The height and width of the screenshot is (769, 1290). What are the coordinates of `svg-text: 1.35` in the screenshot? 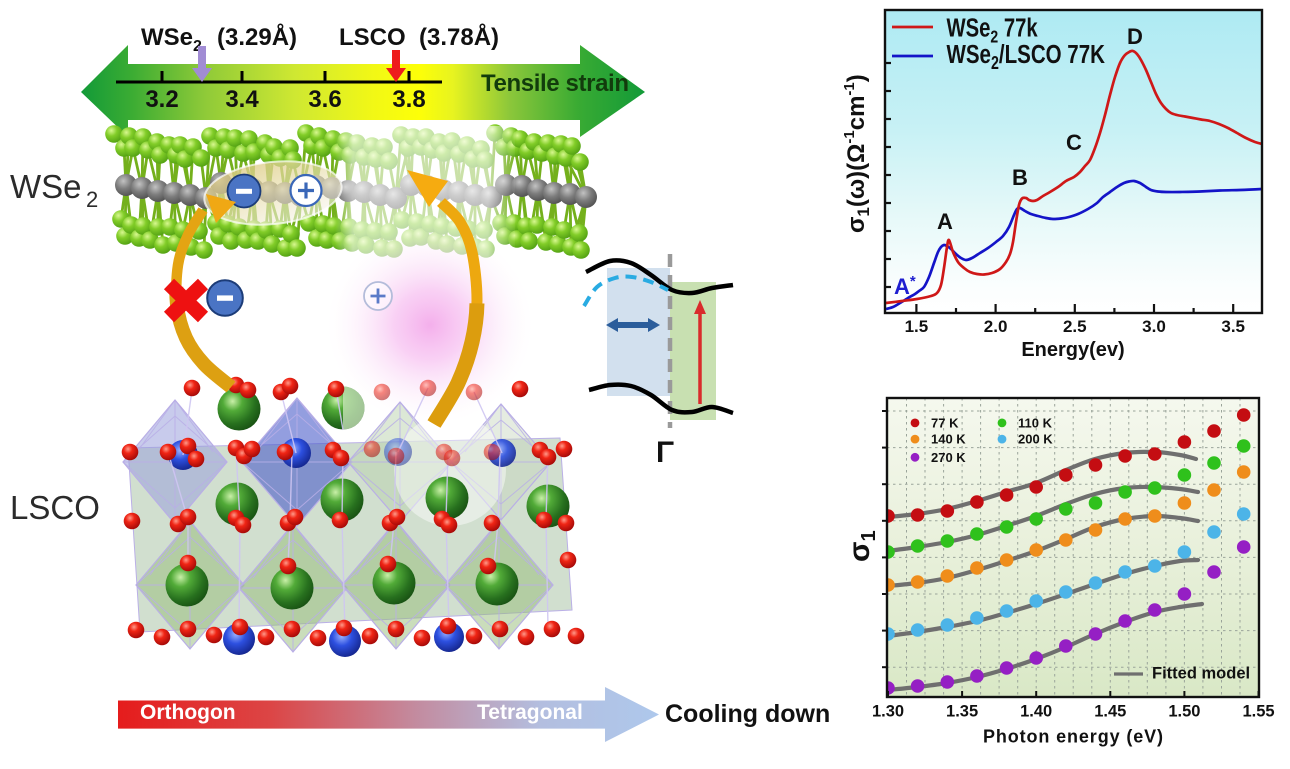 It's located at (962, 712).